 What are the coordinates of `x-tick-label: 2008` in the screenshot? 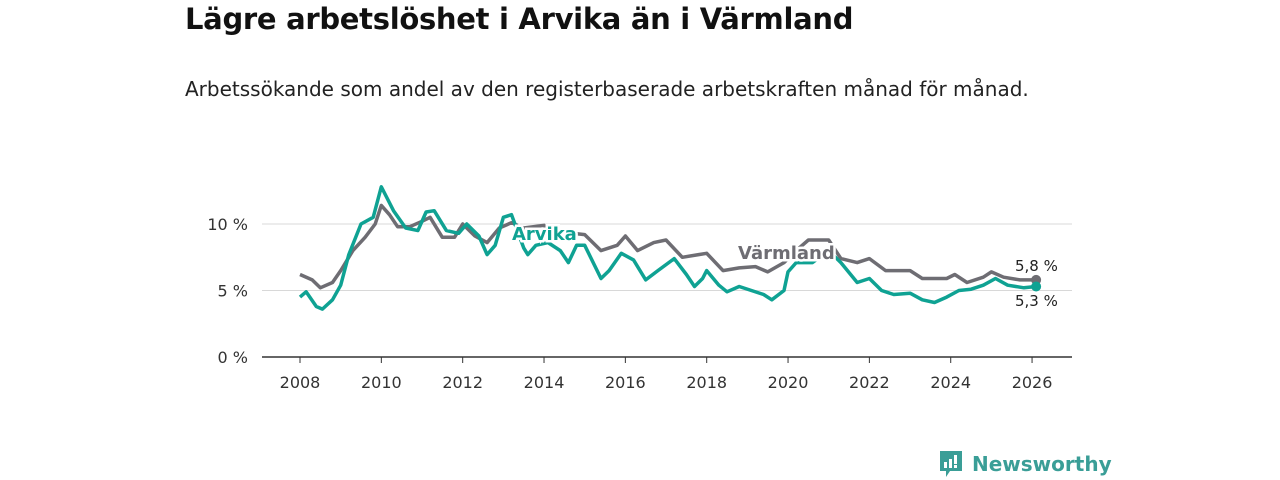 It's located at (300, 382).